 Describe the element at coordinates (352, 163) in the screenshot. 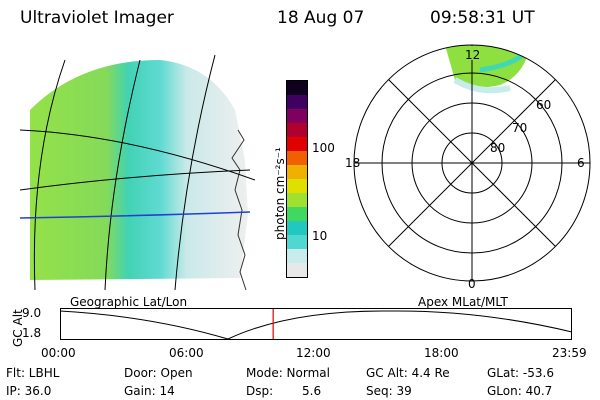

I see `mlt-label-18: 18` at that location.